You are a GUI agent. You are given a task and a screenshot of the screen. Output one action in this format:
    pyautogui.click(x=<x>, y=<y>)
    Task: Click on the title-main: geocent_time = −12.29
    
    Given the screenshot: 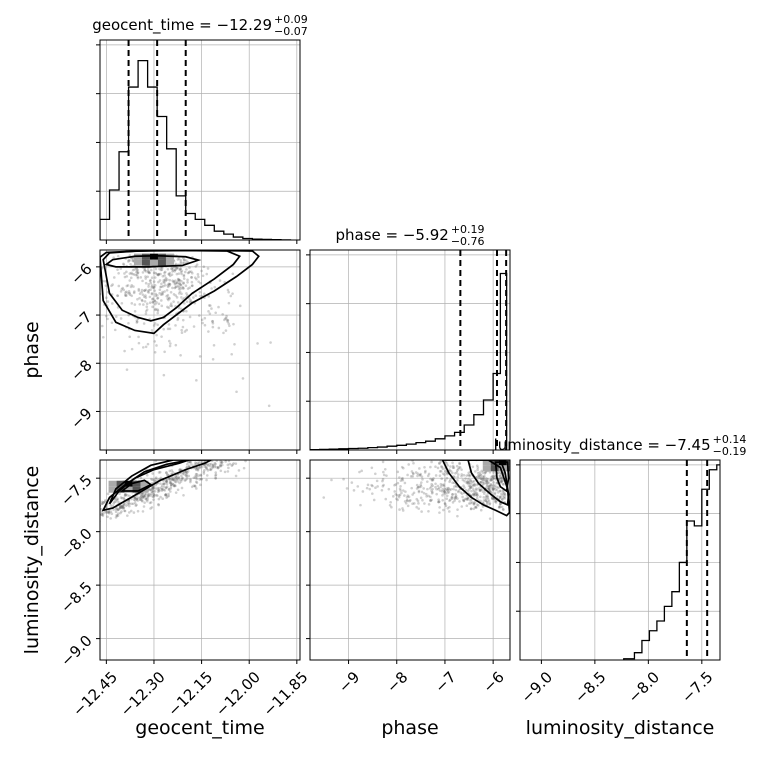 What is the action you would take?
    pyautogui.click(x=182, y=25)
    